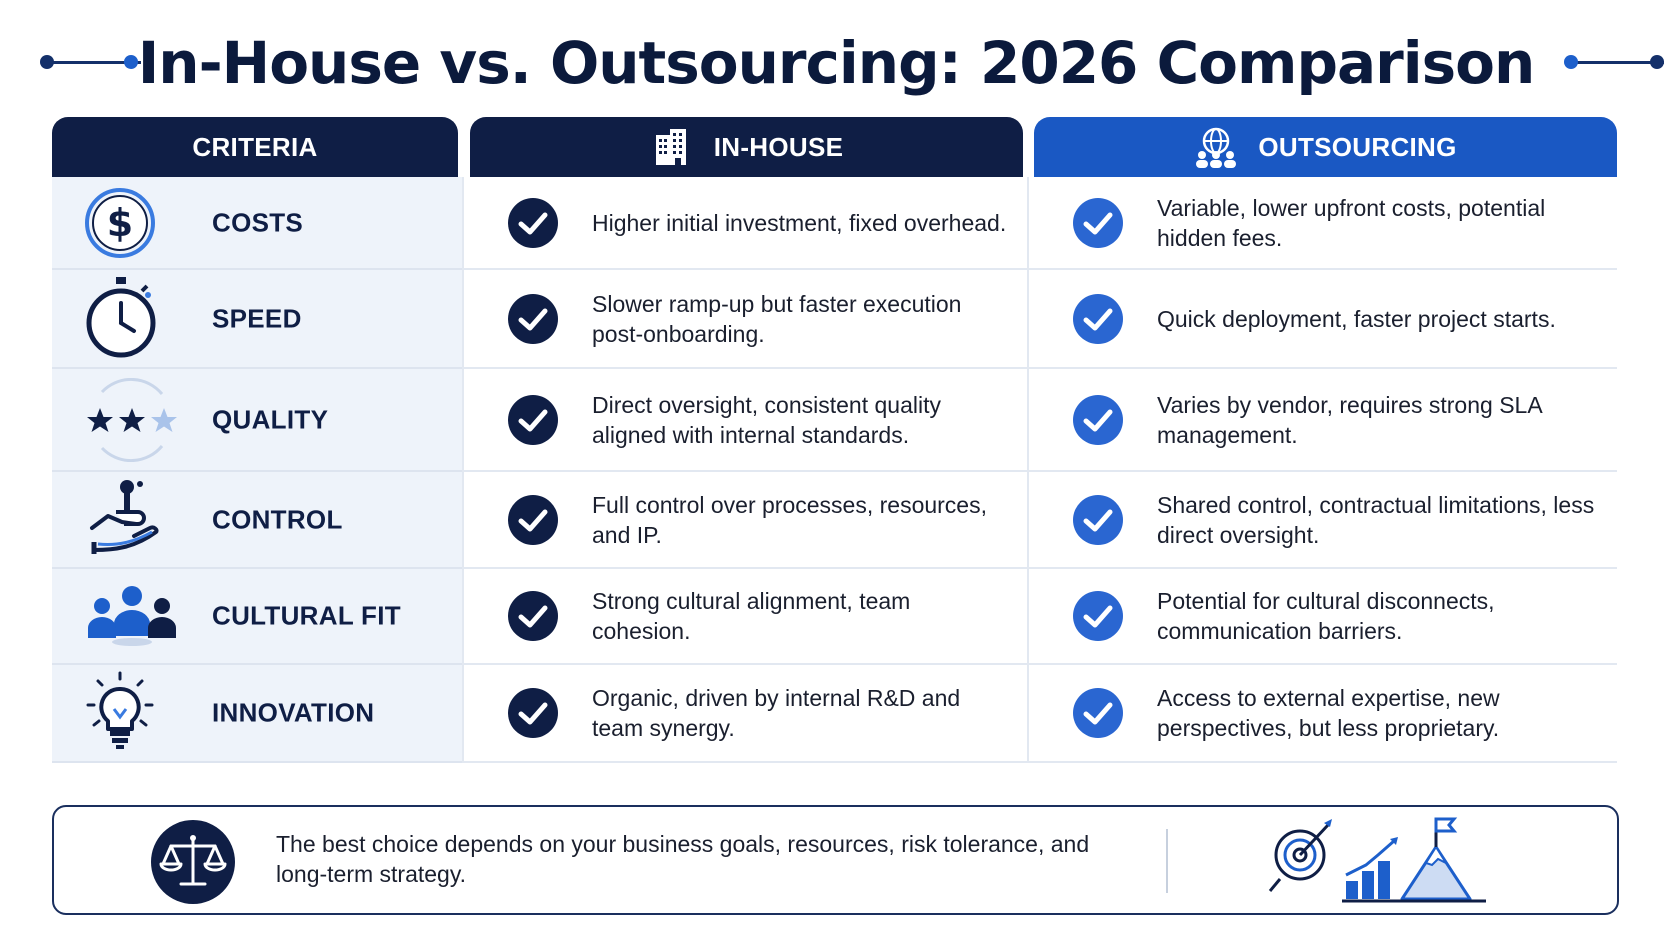 The height and width of the screenshot is (941, 1672). What do you see at coordinates (193, 862) in the screenshot?
I see `scale-icon` at bounding box center [193, 862].